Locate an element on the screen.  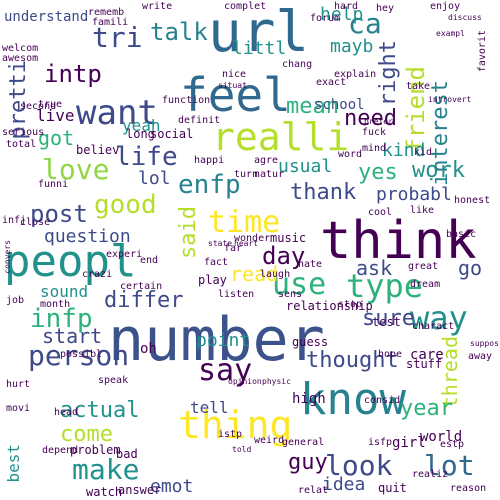
word-stop: stop is located at coordinates (350, 304).